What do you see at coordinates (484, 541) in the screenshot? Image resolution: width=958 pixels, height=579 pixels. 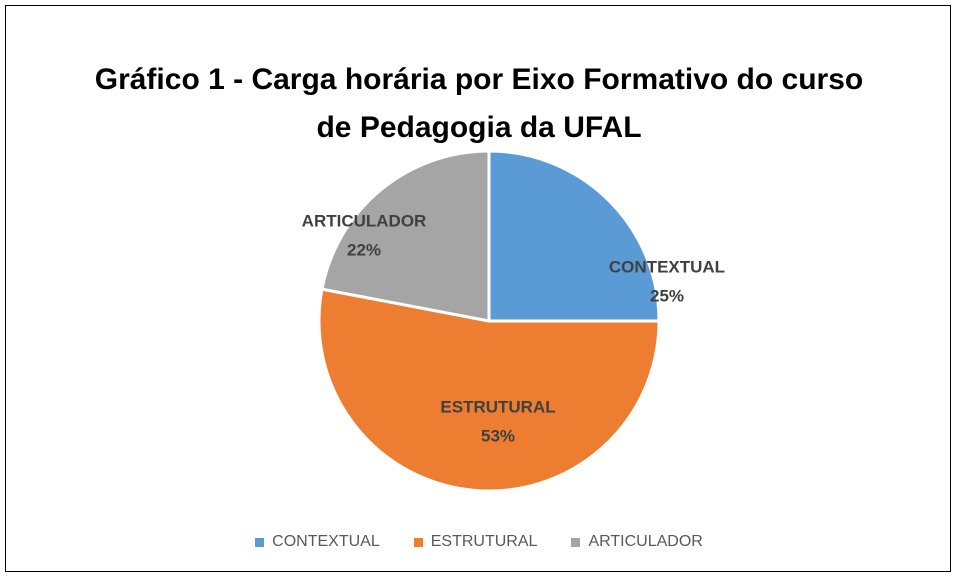 I see `legend-label: ESTRUTURAL` at bounding box center [484, 541].